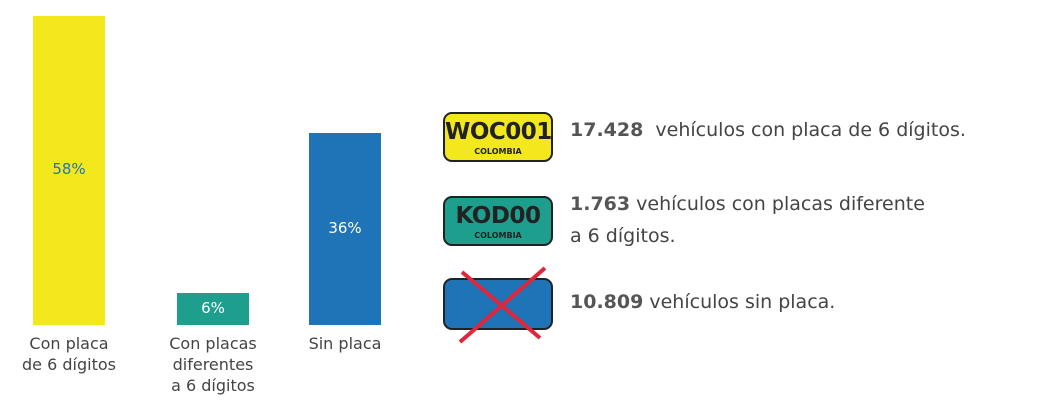 This screenshot has width=1064, height=408. Describe the element at coordinates (213, 385) in the screenshot. I see `x-tick-label-line: a 6 dígitos` at that location.